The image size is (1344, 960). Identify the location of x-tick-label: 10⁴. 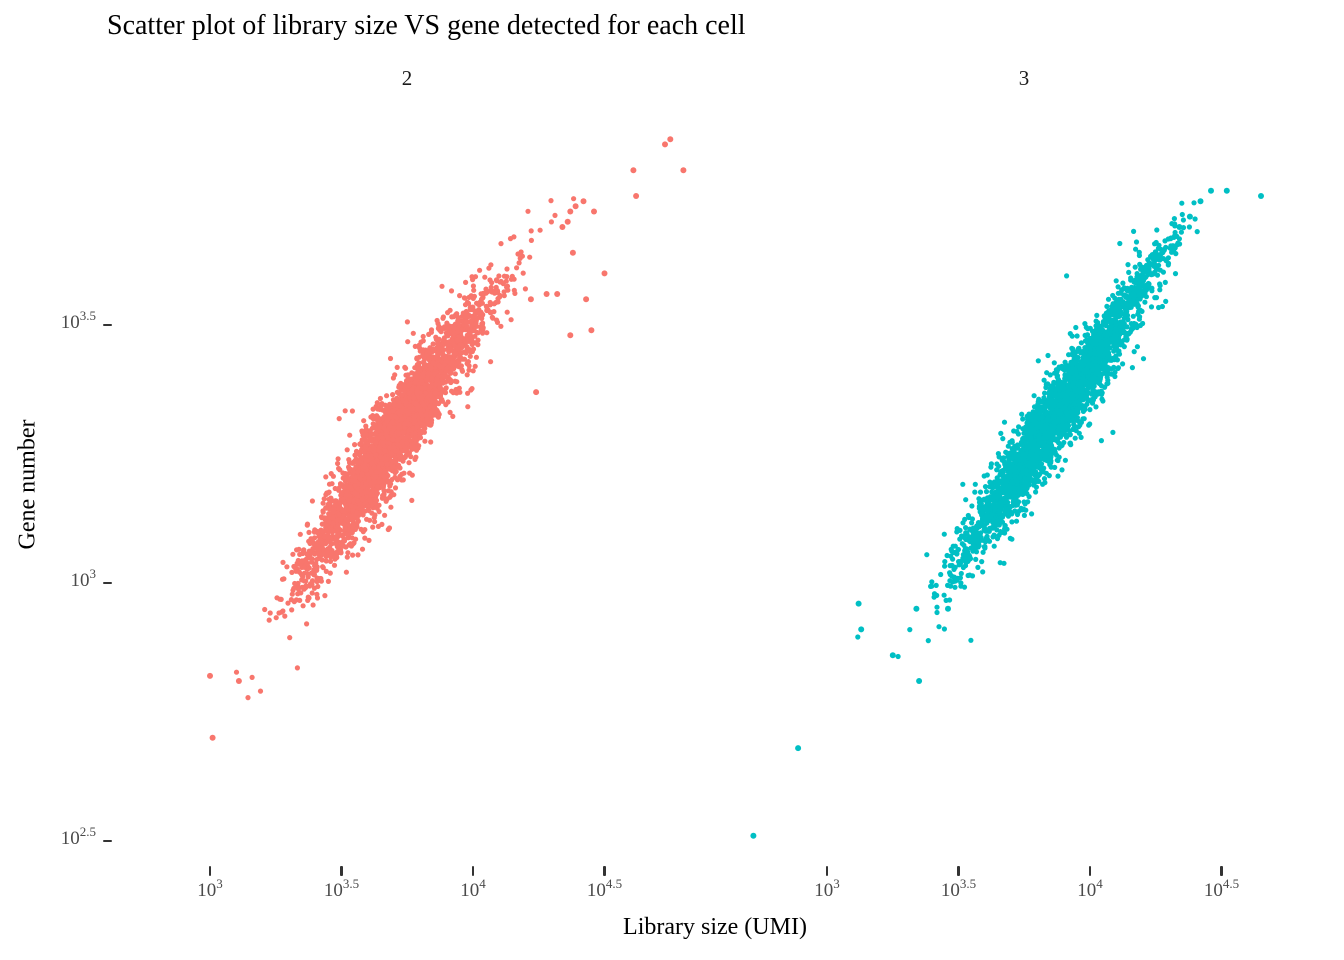
(473, 888).